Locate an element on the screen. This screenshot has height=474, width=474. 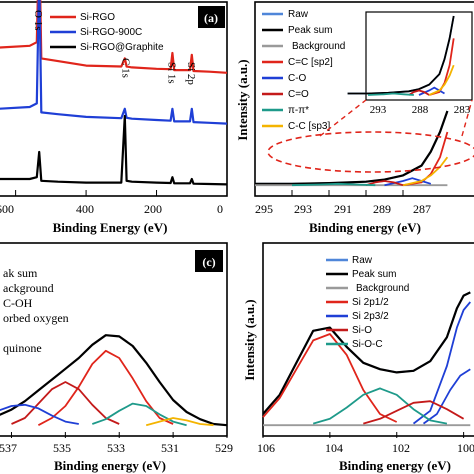
legend-label-background-c: ackground is located at coordinates (28, 288).